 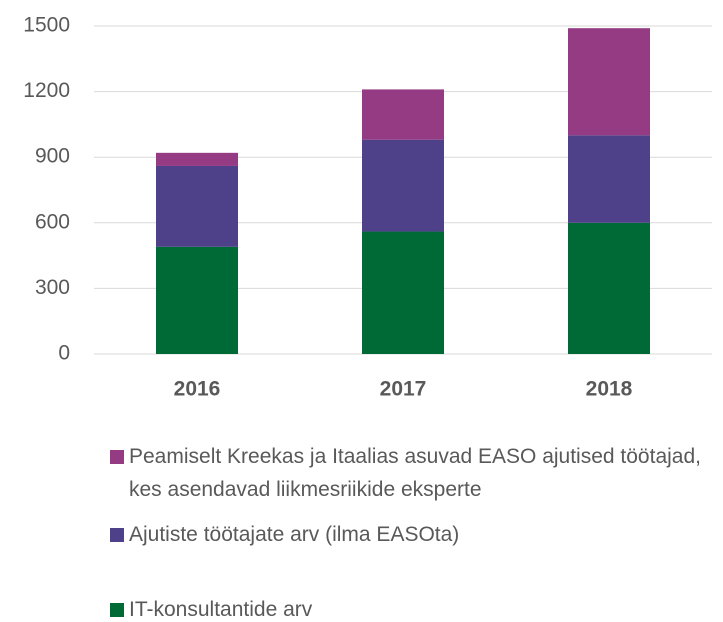 I want to click on y-tick-label: 600, so click(x=52, y=221).